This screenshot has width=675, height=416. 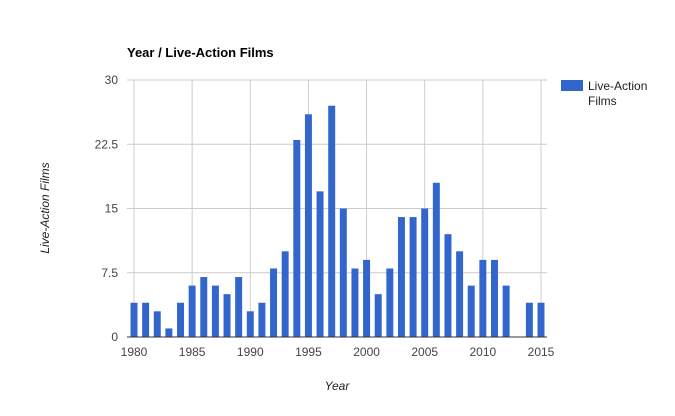 I want to click on y-tick-label: 22.5, so click(x=107, y=144).